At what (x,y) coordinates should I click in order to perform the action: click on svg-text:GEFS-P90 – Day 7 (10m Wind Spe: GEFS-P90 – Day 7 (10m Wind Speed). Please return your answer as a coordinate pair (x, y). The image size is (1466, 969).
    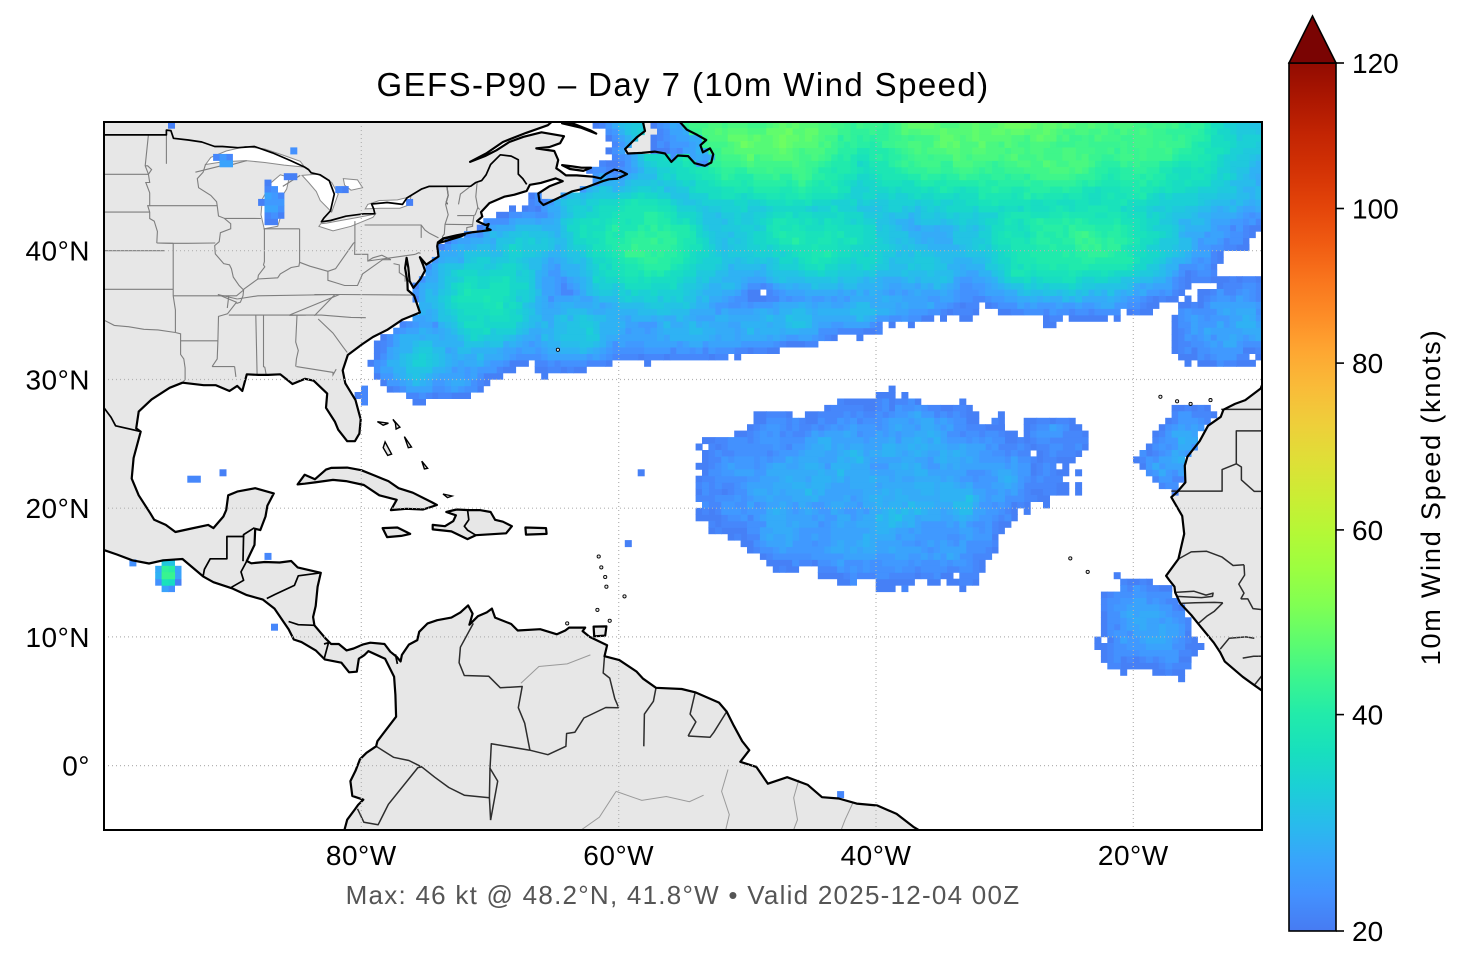
    Looking at the image, I should click on (683, 84).